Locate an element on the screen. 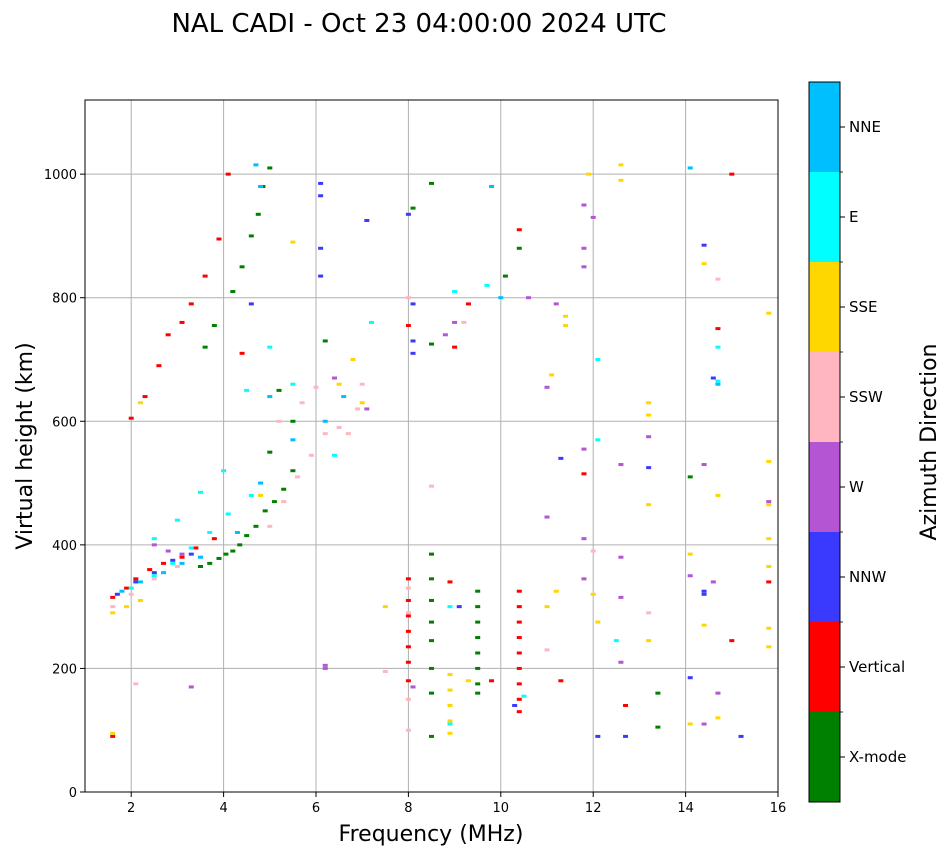 This screenshot has height=856, width=951. x-tick-label: 14 is located at coordinates (685, 808).